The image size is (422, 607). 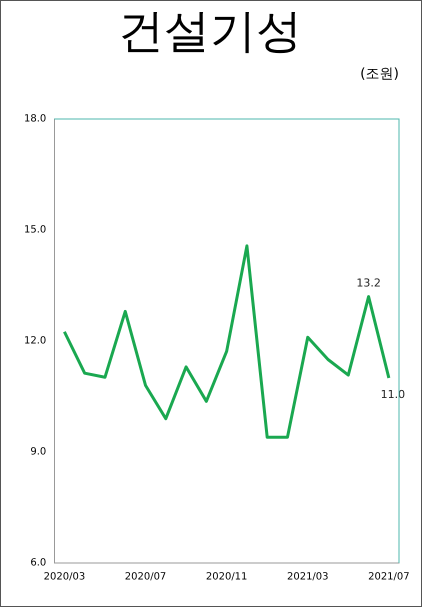 I want to click on y-tick-label: 18.0, so click(x=35, y=119).